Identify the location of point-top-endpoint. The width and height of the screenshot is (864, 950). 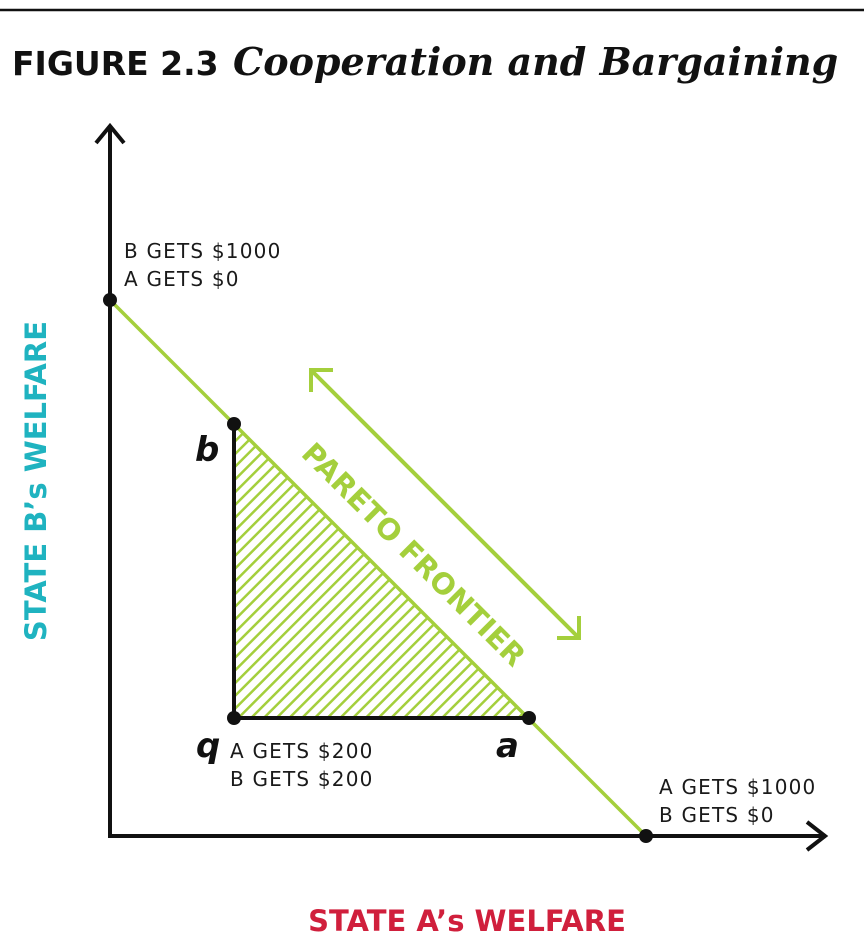
(110, 300).